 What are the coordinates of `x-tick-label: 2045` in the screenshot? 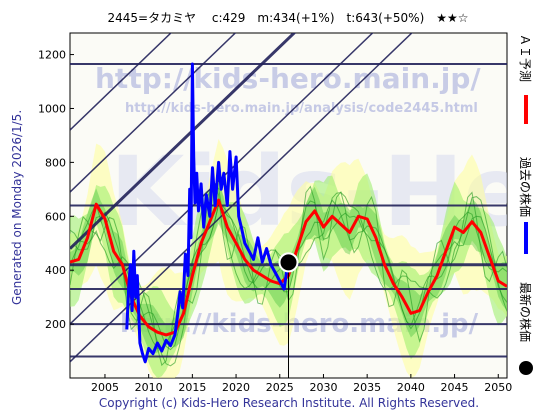 It's located at (455, 387).